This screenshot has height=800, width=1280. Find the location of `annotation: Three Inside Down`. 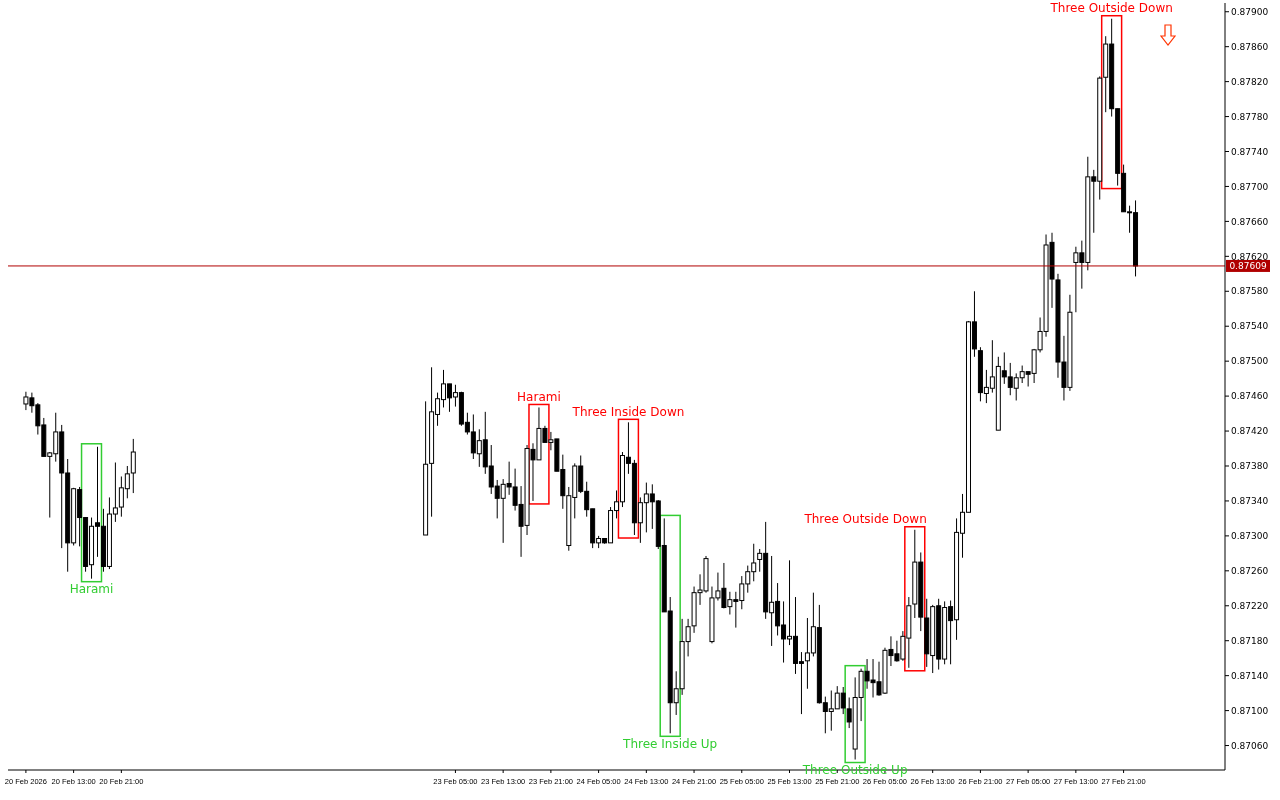

annotation: Three Inside Down is located at coordinates (628, 411).